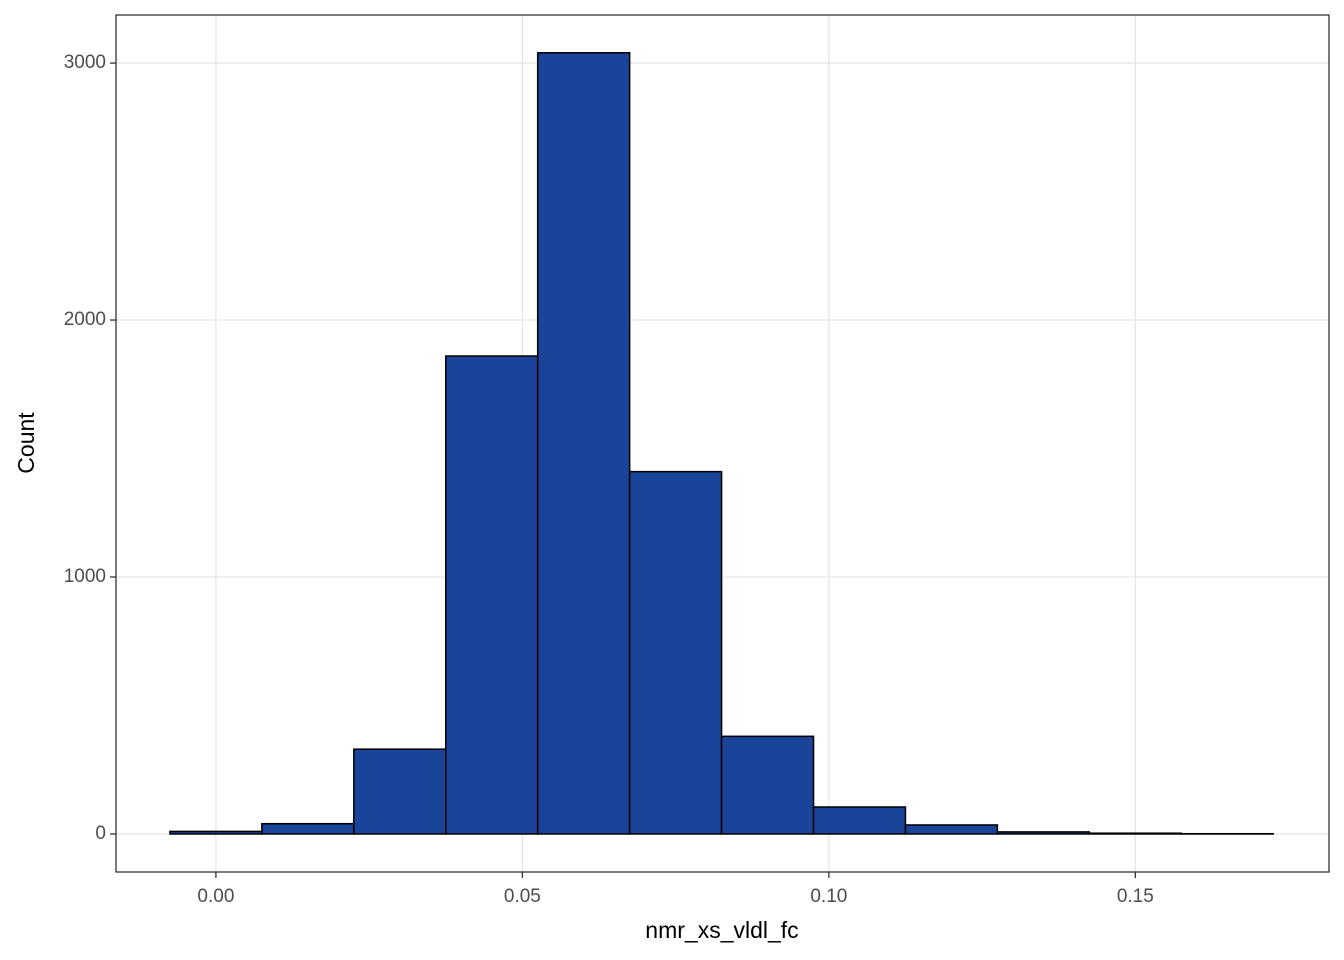  I want to click on y-tick-label: 2000, so click(85, 319).